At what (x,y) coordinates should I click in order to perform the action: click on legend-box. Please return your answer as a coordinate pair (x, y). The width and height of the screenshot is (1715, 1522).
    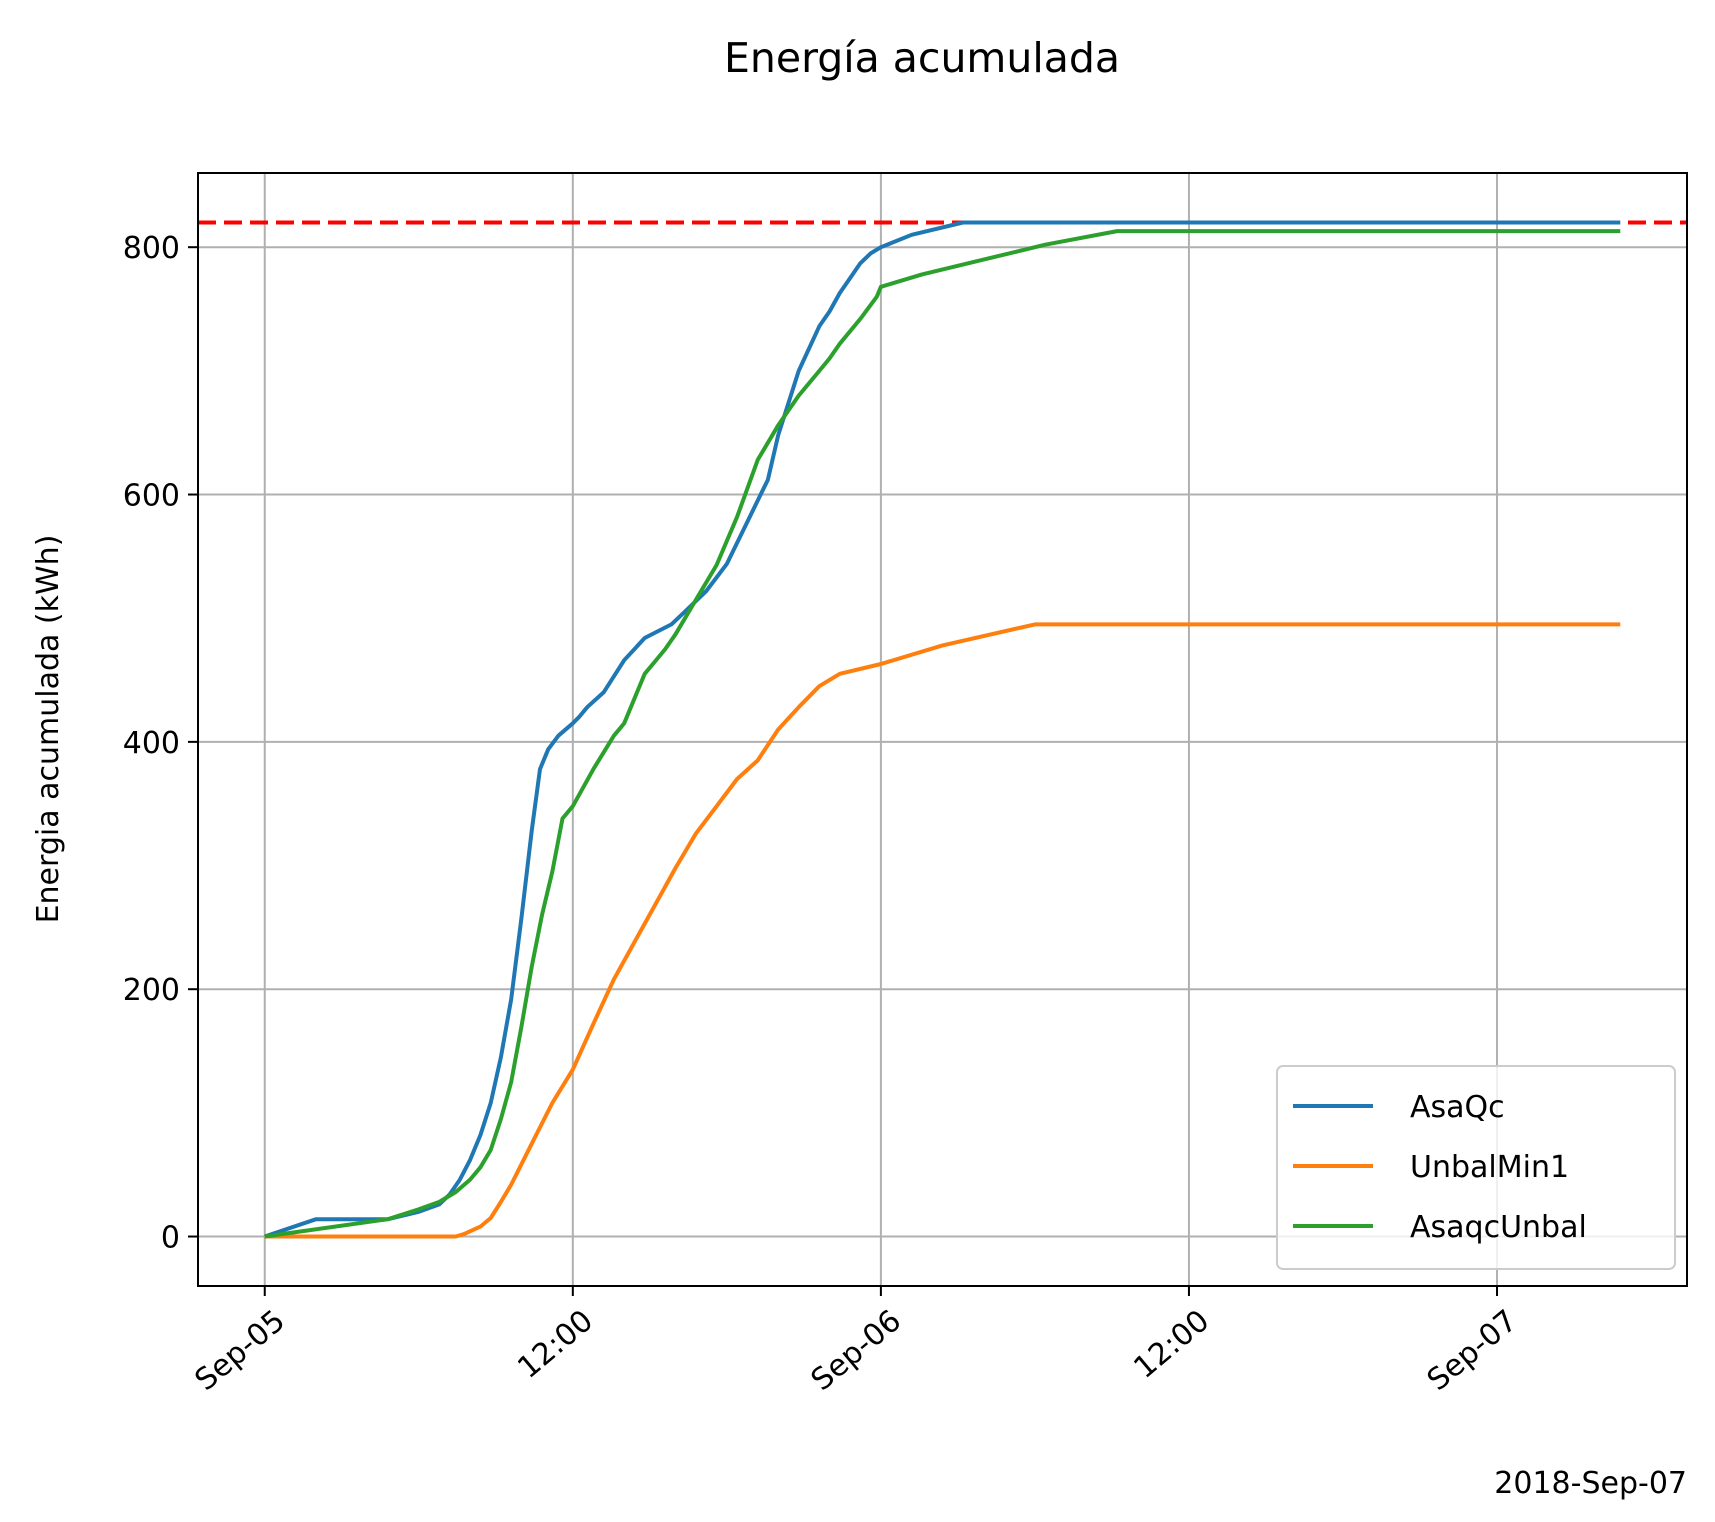
    Looking at the image, I should click on (1476, 1167).